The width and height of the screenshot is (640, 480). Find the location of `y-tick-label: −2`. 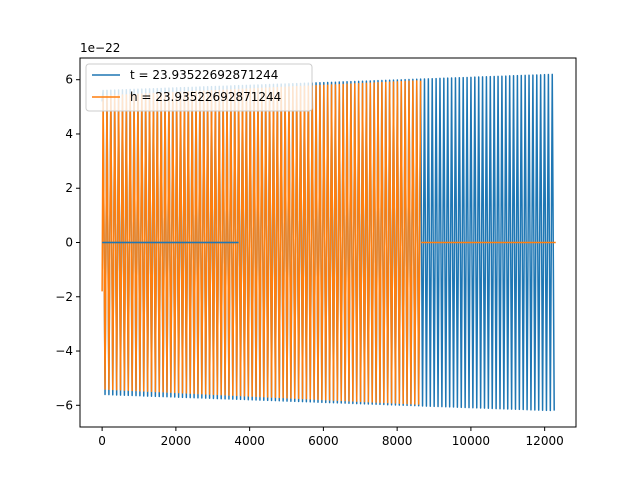

y-tick-label: −2 is located at coordinates (64, 297).